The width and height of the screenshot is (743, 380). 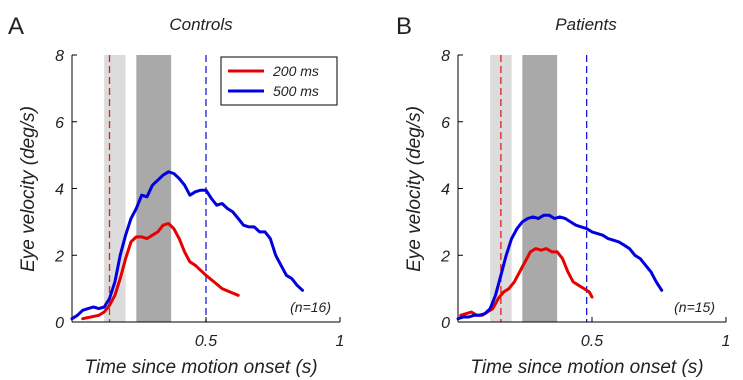 What do you see at coordinates (296, 91) in the screenshot?
I see `legend-label-500ms: 500 ms` at bounding box center [296, 91].